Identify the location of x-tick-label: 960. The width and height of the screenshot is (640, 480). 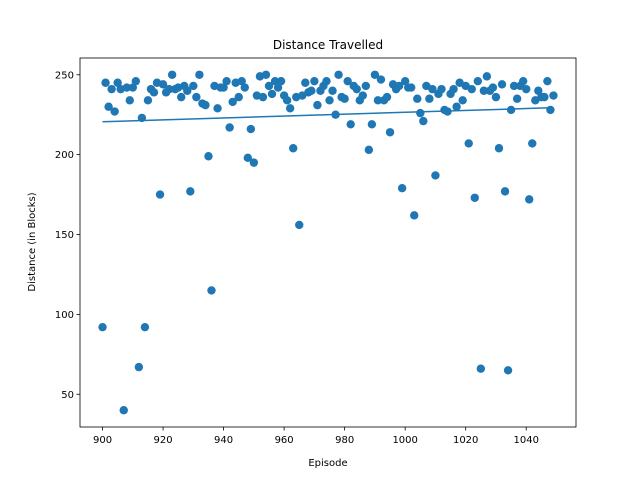
(284, 440).